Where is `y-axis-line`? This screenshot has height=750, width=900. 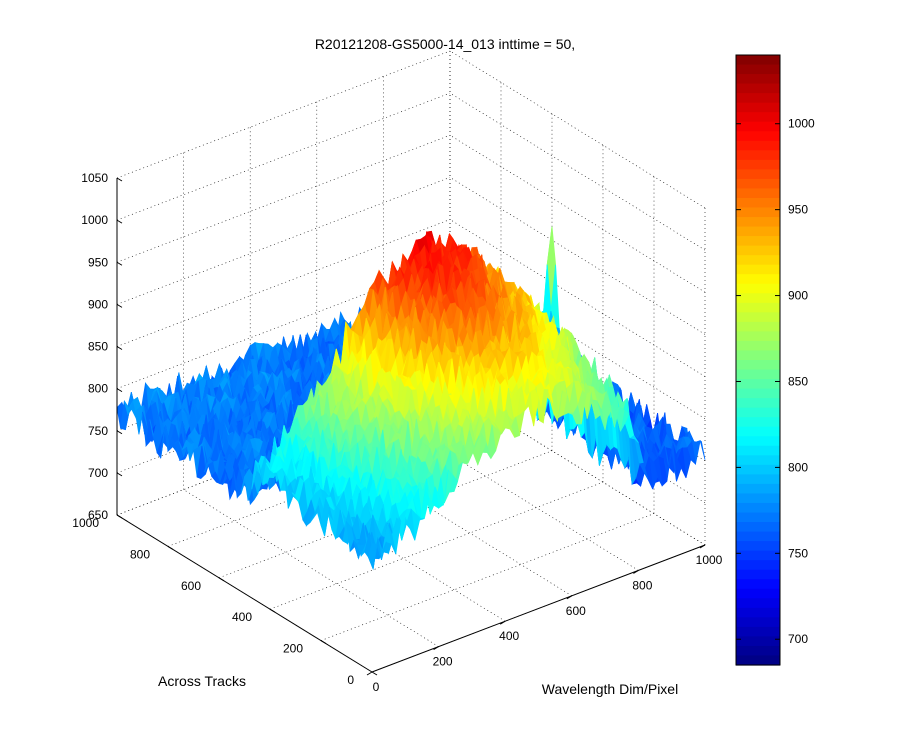 y-axis-line is located at coordinates (244, 593).